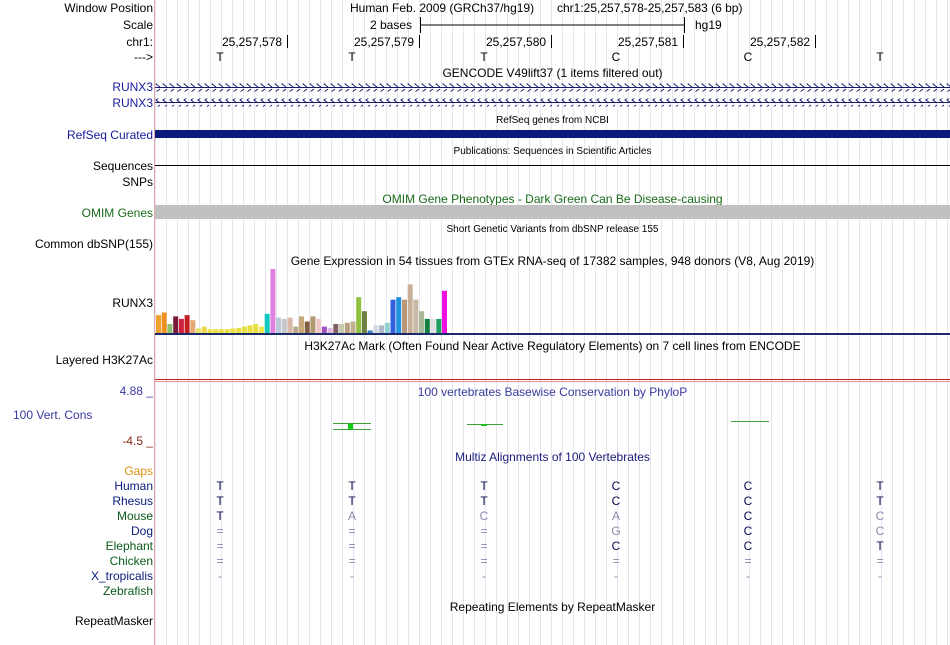  Describe the element at coordinates (104, 360) in the screenshot. I see `h3k27ac-track-label: Layered H3K27Ac` at that location.